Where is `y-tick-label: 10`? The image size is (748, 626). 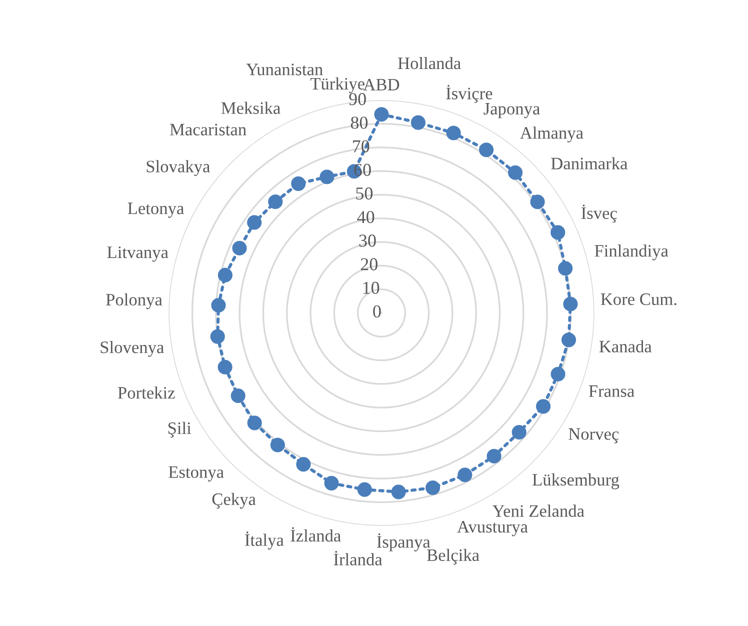 y-tick-label: 10 is located at coordinates (371, 288).